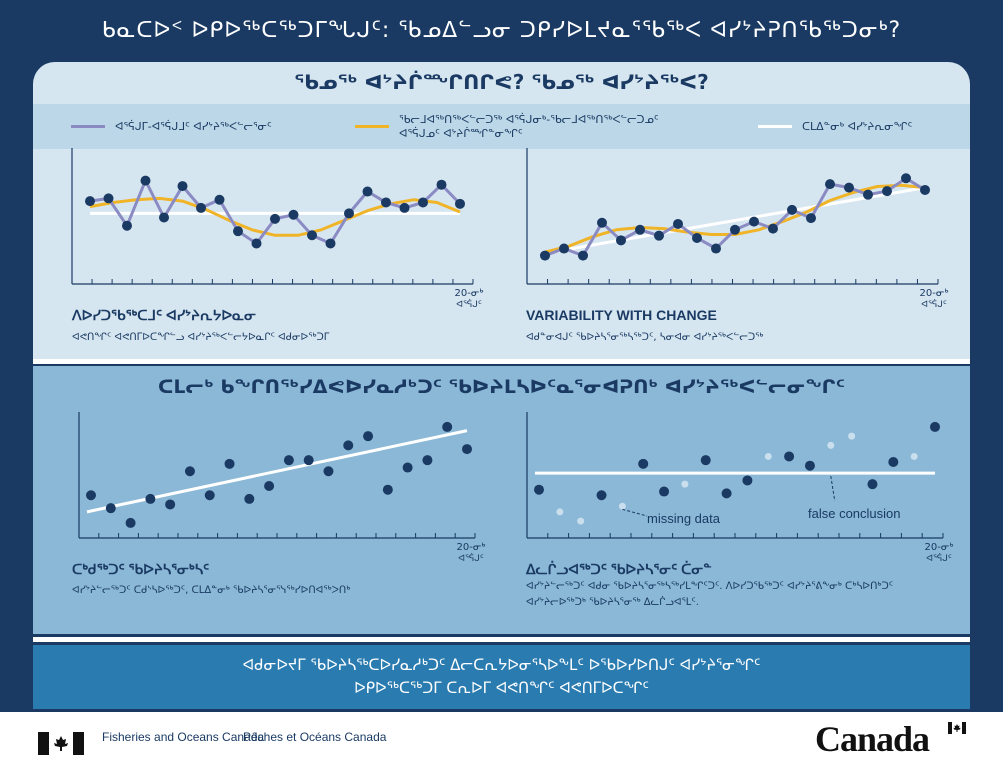 This screenshot has width=1003, height=776. I want to click on panel-title-long-term: ᑕᒃᑯᖅᑐᑦ ᖃᐅᔨᓴᕐᓂᒃᓴᑦ, so click(141, 569).